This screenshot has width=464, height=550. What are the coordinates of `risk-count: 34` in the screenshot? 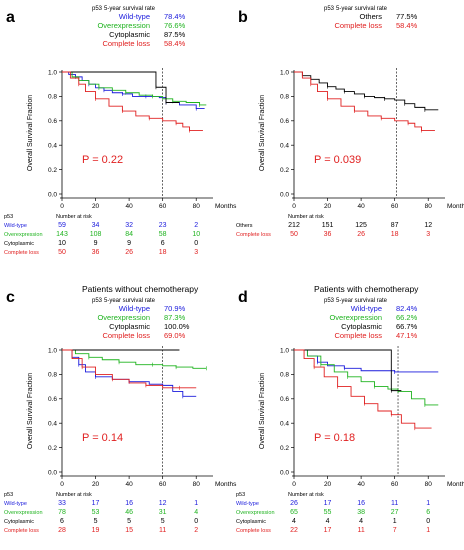 It's located at (96, 225).